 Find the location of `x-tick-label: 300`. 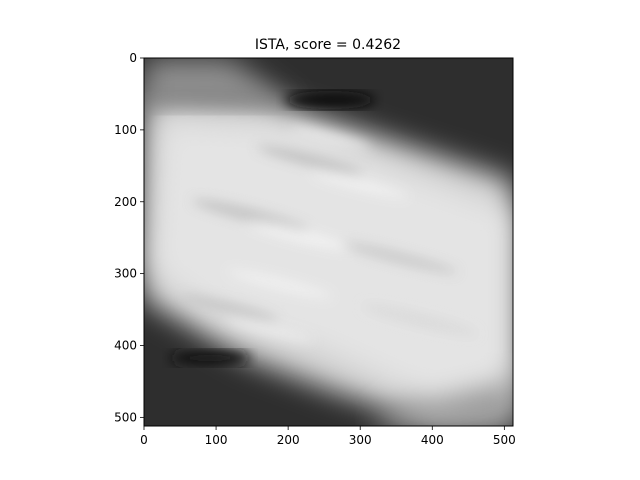

x-tick-label: 300 is located at coordinates (360, 440).